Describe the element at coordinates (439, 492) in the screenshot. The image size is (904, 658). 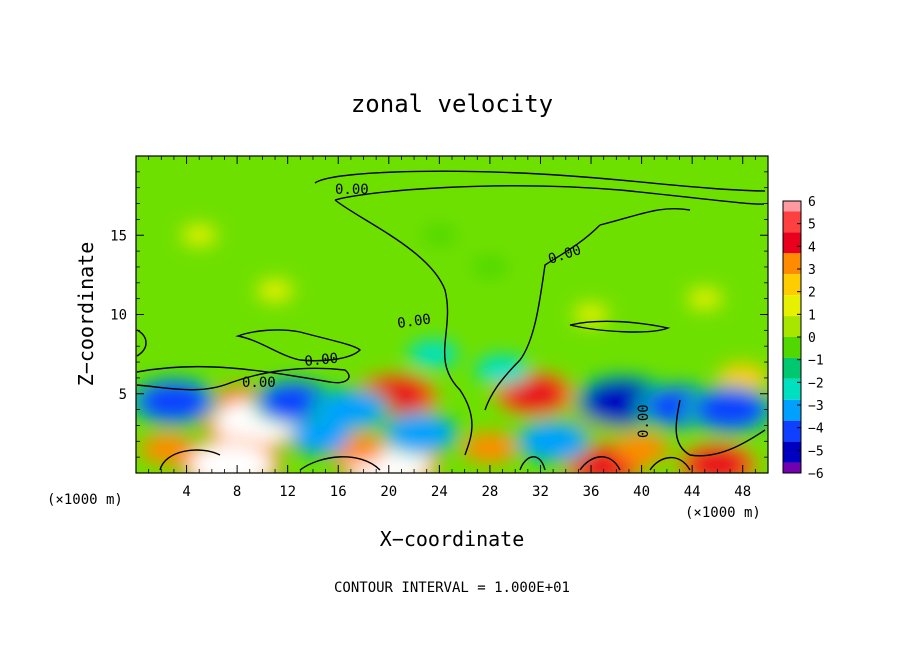
I see `x-tick-label: 24` at that location.